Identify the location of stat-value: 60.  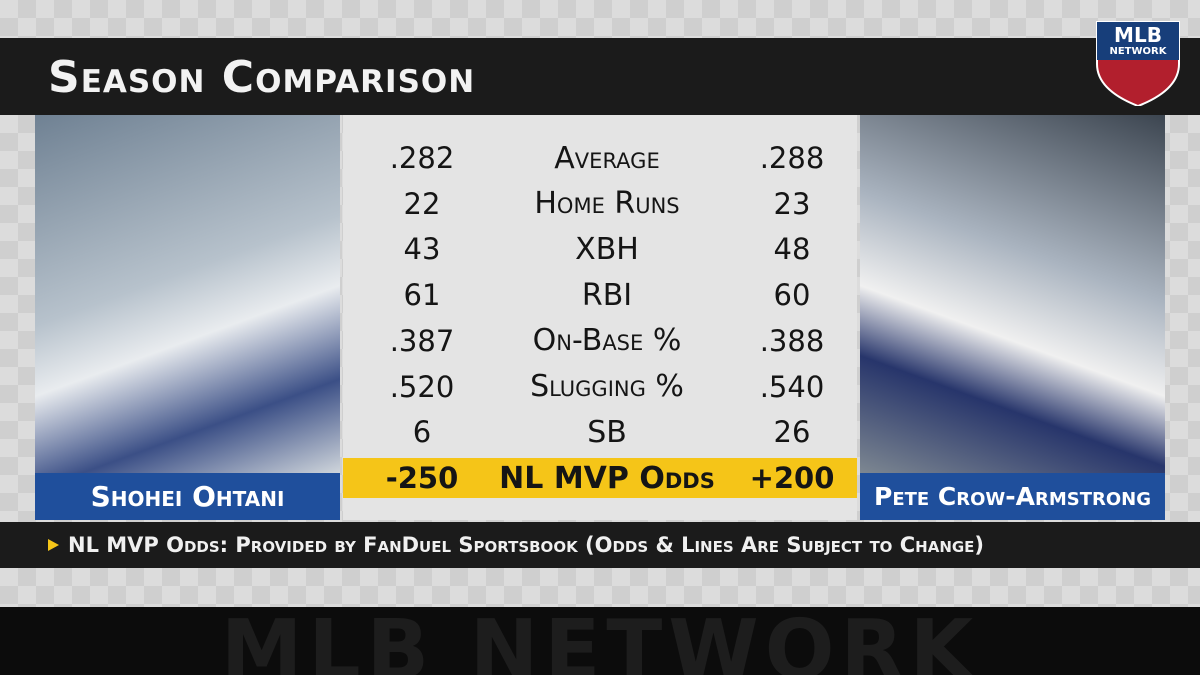
(792, 295).